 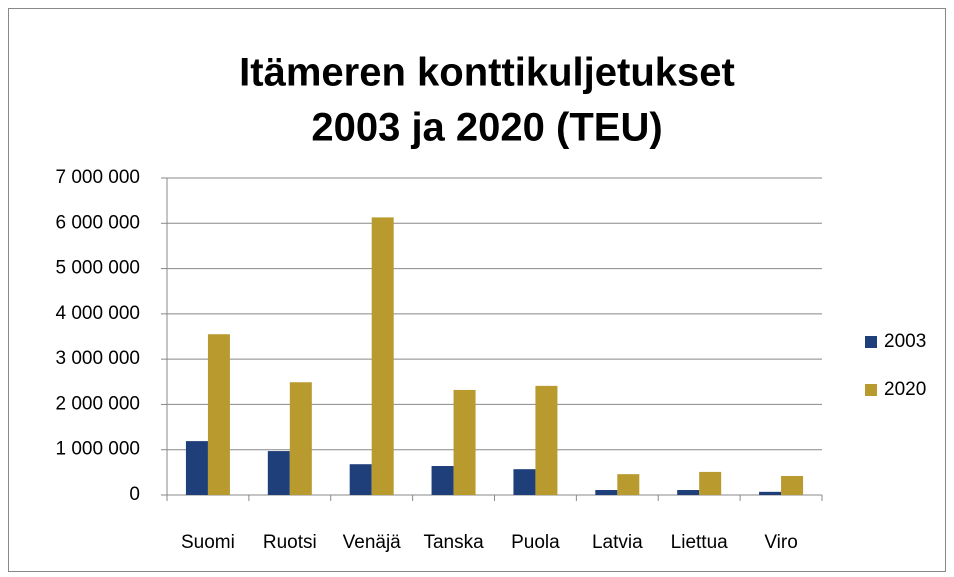 What do you see at coordinates (97, 177) in the screenshot?
I see `y-tick-label: 7 000 000` at bounding box center [97, 177].